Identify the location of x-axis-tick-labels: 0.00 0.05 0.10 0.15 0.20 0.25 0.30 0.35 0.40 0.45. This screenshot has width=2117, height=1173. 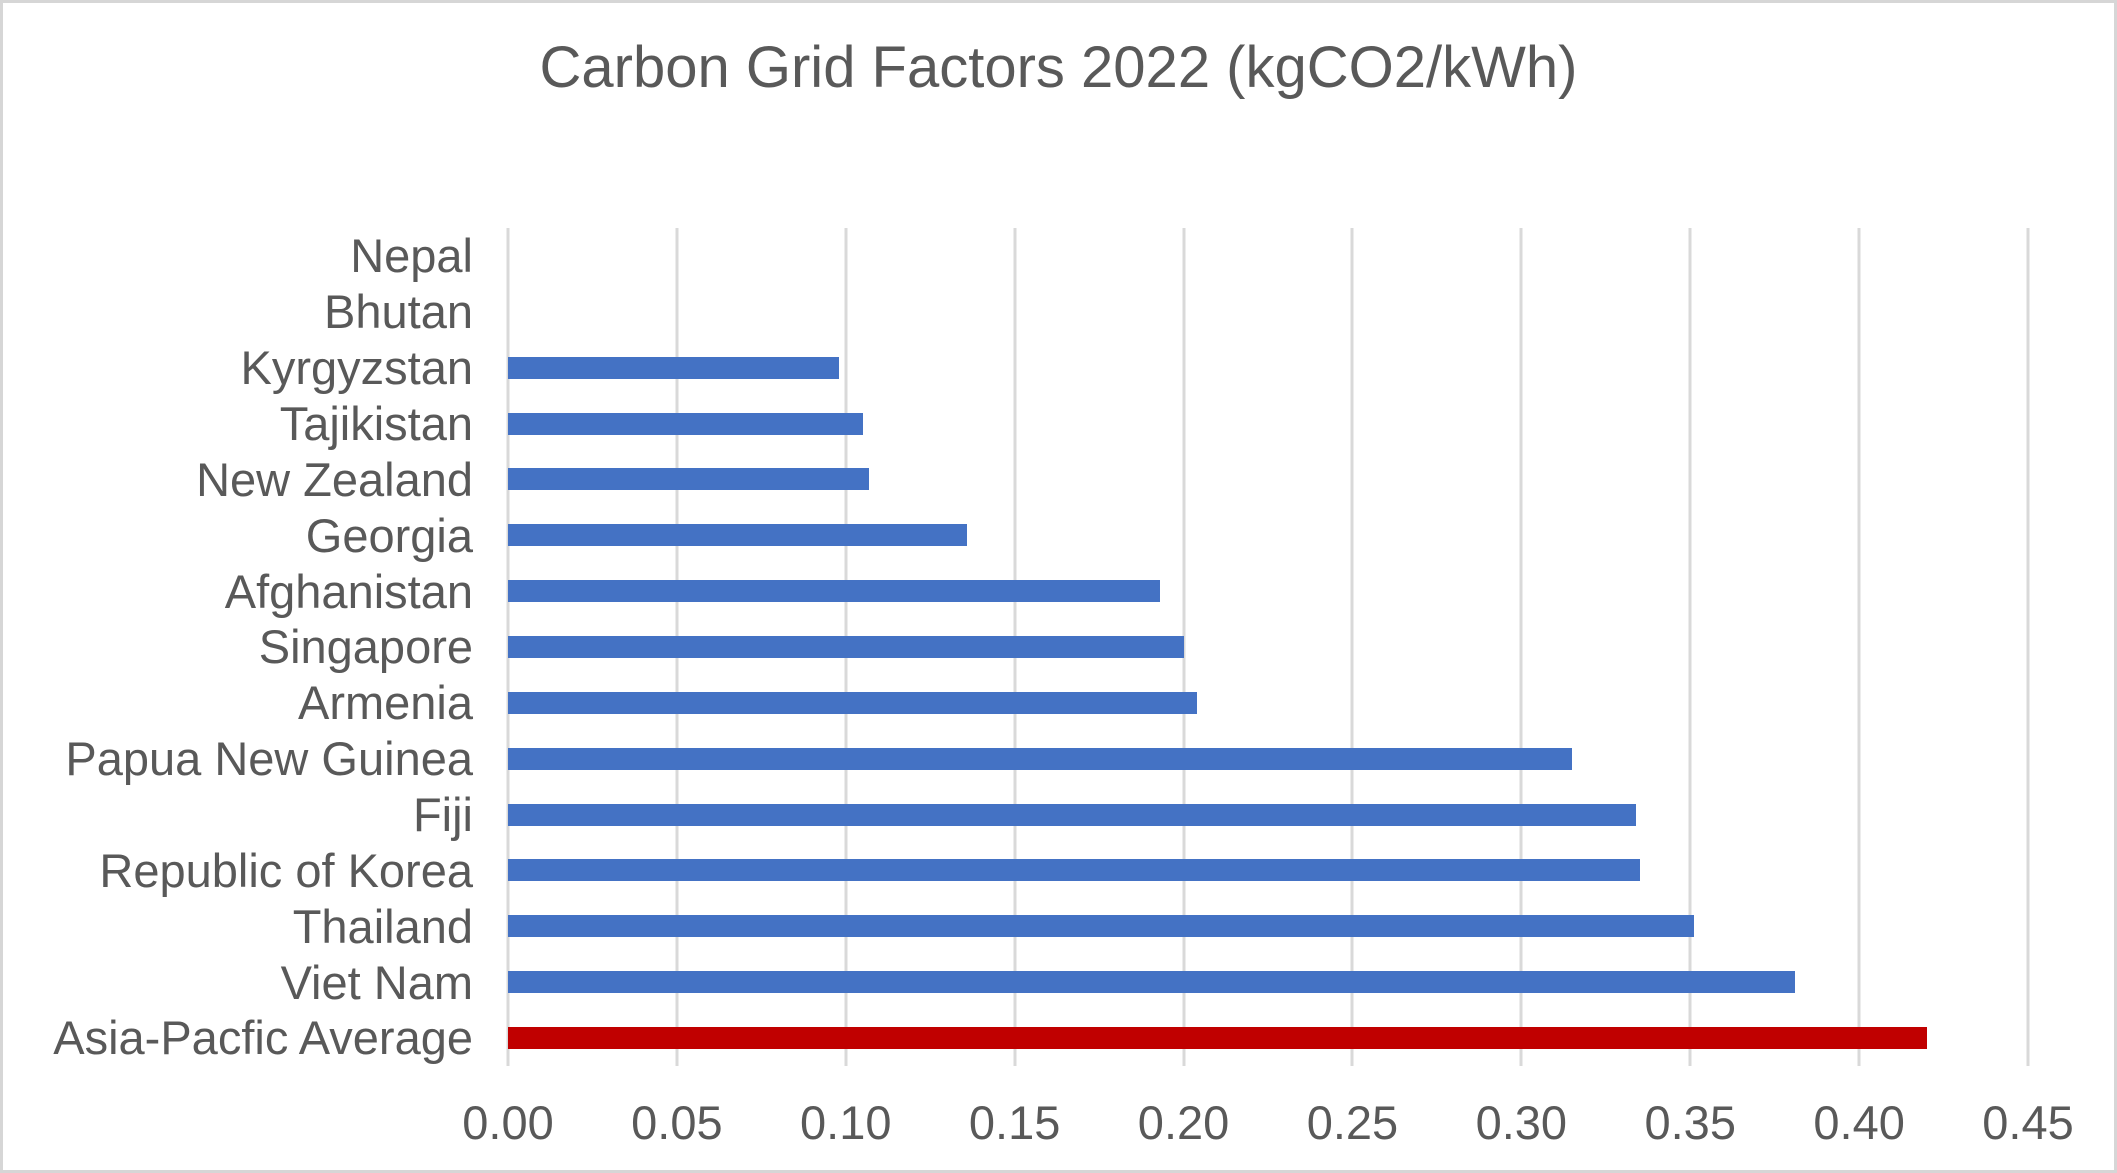
(1267, 1125).